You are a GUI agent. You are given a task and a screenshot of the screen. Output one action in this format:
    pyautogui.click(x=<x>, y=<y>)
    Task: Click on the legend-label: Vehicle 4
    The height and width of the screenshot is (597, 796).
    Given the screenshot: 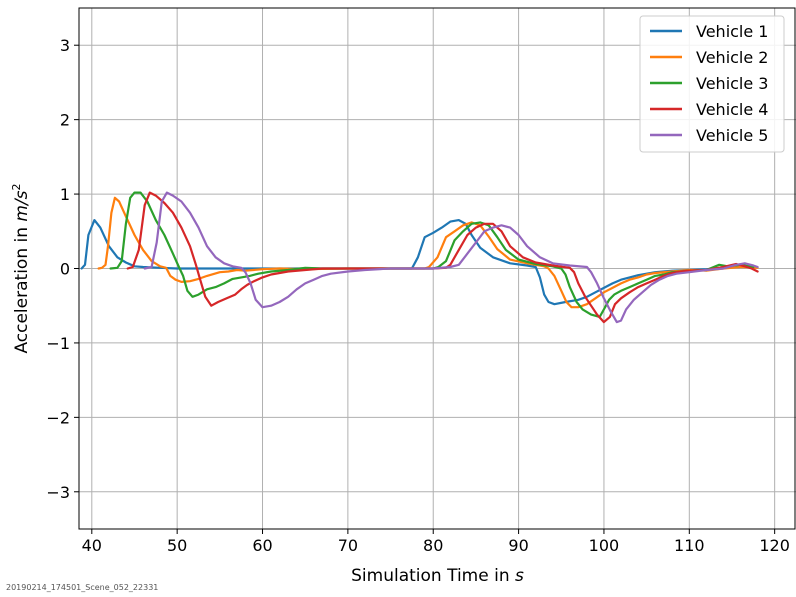 What is the action you would take?
    pyautogui.click(x=732, y=109)
    